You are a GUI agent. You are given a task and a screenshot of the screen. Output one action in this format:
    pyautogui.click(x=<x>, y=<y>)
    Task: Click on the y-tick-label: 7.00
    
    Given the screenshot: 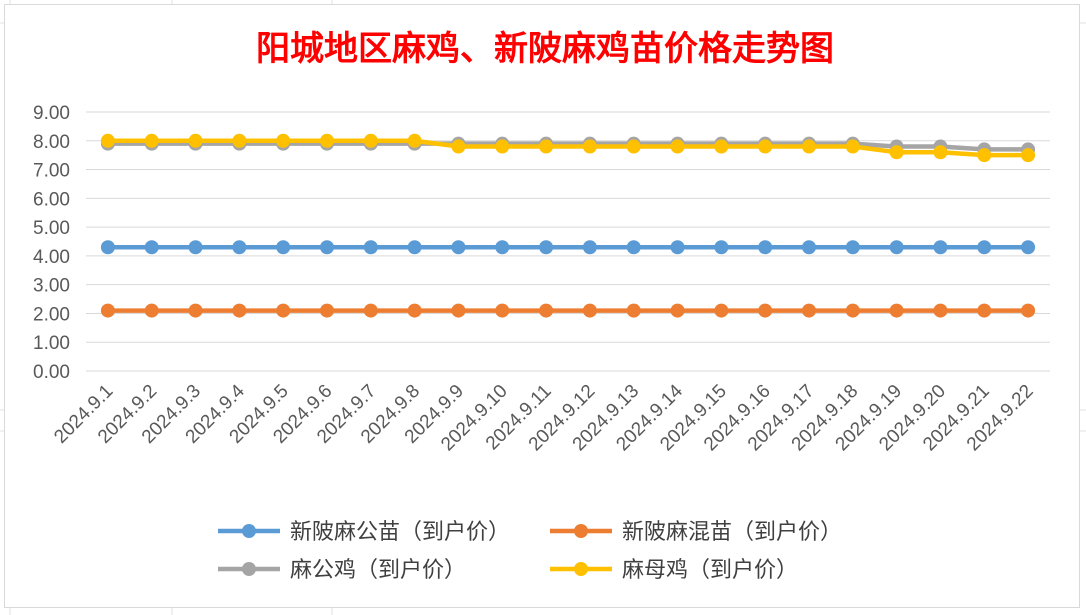 What is the action you would take?
    pyautogui.click(x=51, y=171)
    